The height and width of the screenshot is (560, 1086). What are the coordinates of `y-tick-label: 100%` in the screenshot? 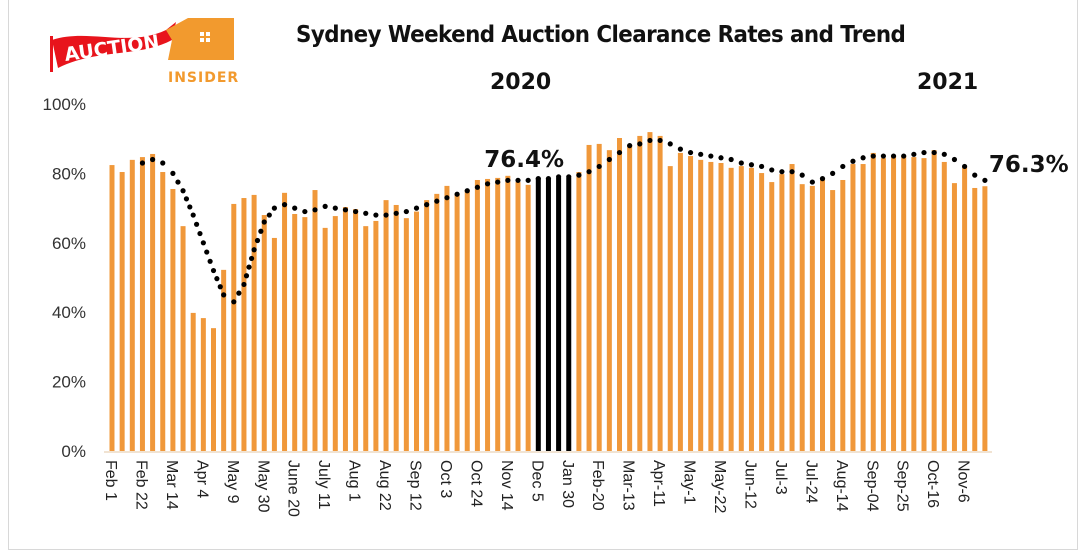 It's located at (64, 104).